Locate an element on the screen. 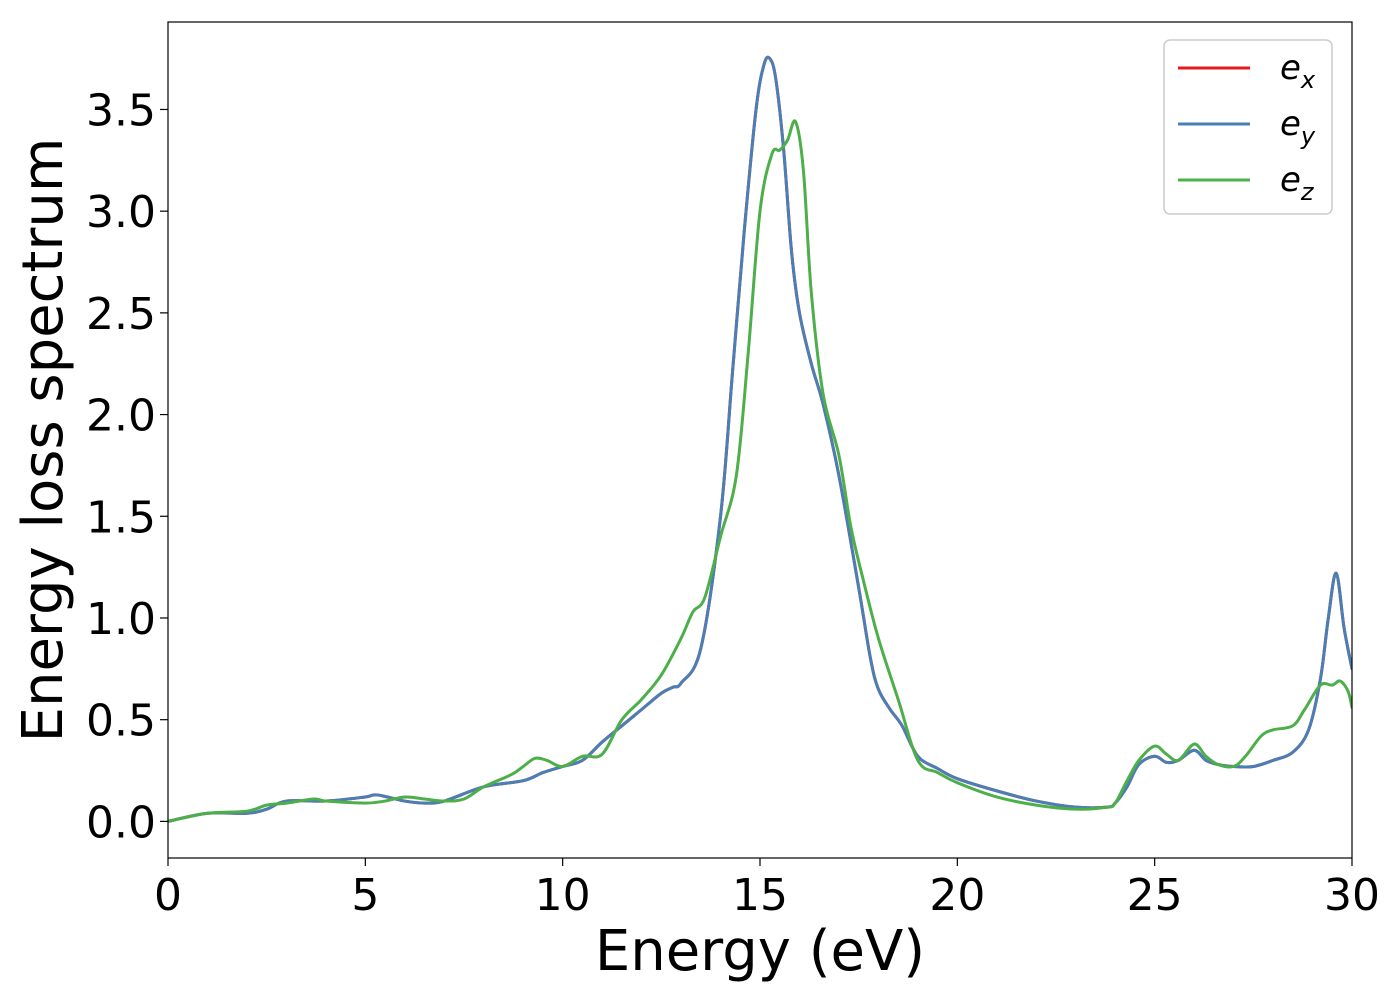 This screenshot has width=1400, height=1000. legend-label-z: ez is located at coordinates (1297, 183).